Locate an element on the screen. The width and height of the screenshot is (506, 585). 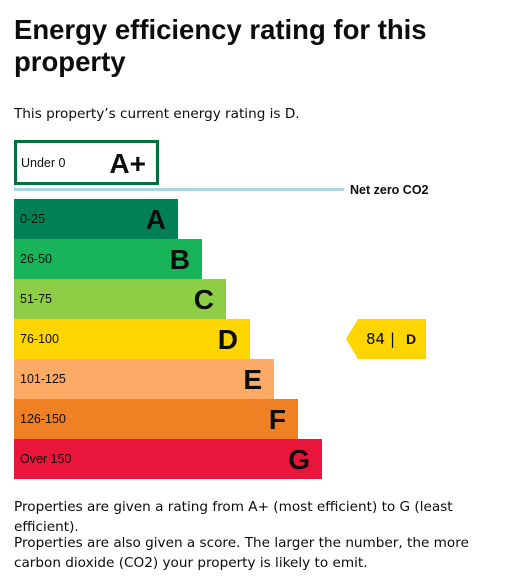
rating-band-f: 126-150 F is located at coordinates (156, 419).